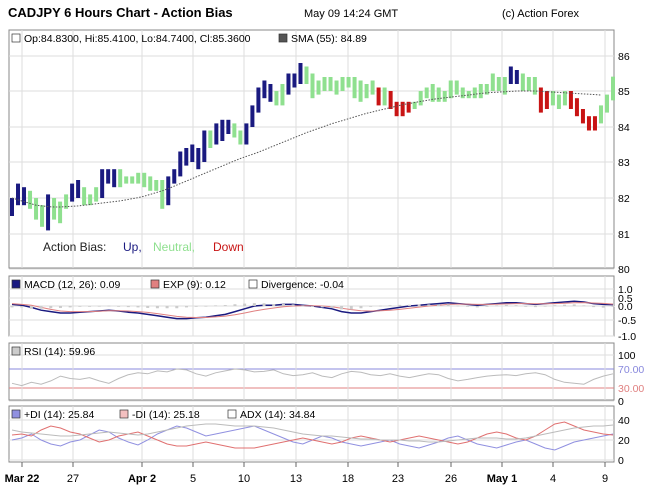  I want to click on legend-label: Divergence: -0.04, so click(302, 285).